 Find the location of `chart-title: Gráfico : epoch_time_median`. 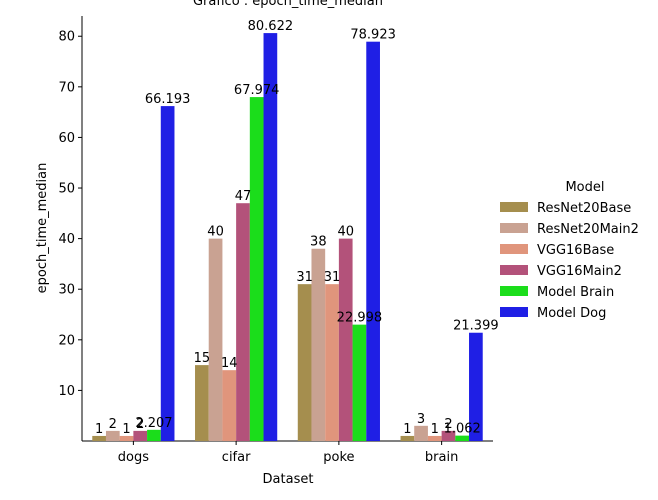

chart-title: Gráfico : epoch_time_median is located at coordinates (288, 4).